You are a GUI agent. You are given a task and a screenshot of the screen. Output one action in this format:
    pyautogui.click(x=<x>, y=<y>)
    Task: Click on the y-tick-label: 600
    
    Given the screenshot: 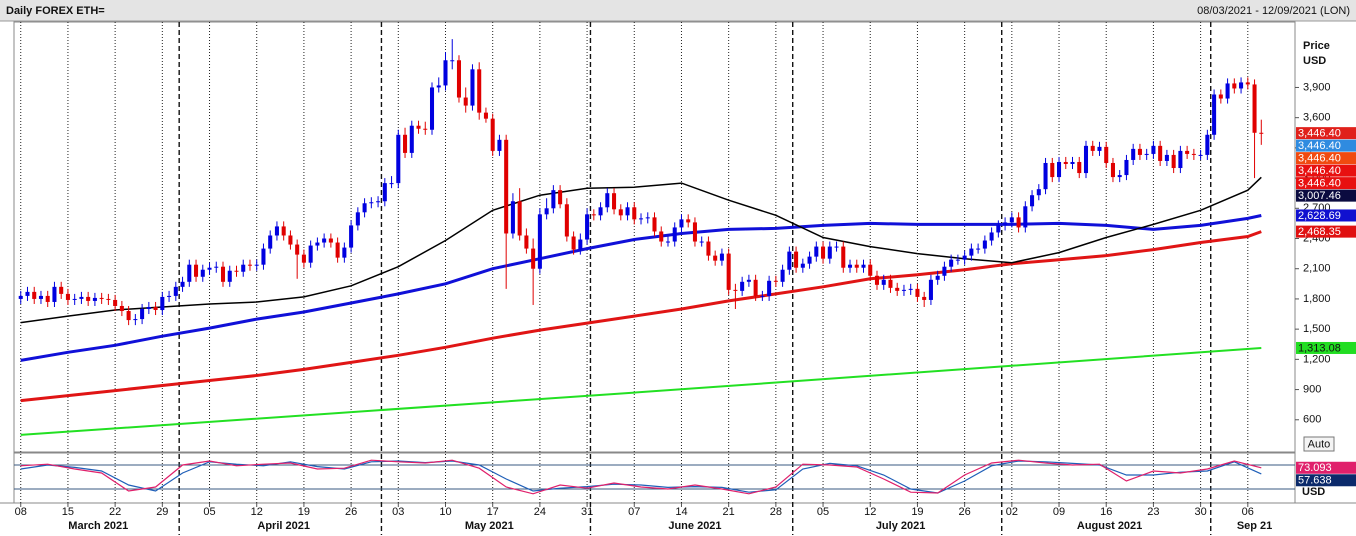 What is the action you would take?
    pyautogui.click(x=1312, y=420)
    